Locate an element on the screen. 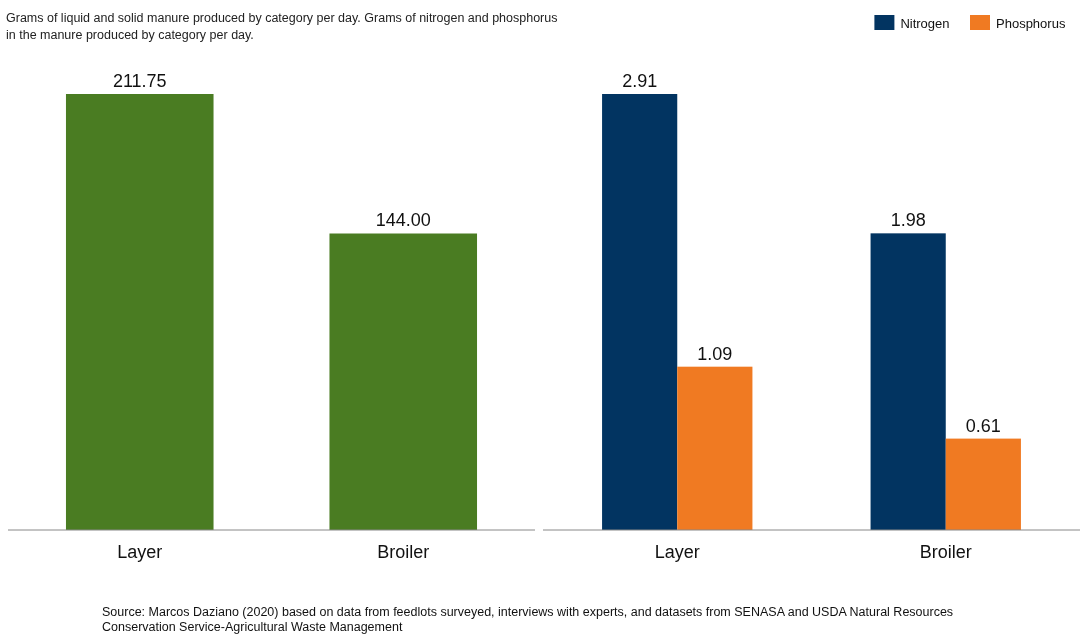  source-note: Source: Marcos Daziano (2020) based on data from feedlots surveyed, interviews with experts, and datasets from SENASA and USDA Natural Resources Conservation Service-Agricultural Waste Management is located at coordinates (528, 619).